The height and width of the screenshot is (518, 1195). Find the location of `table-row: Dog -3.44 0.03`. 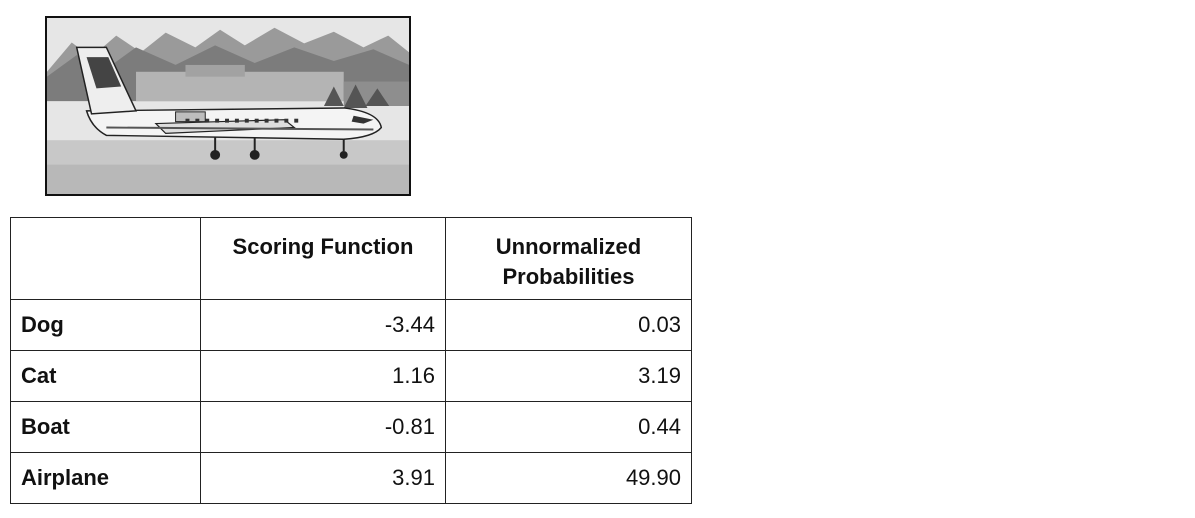

table-row: Dog -3.44 0.03 is located at coordinates (351, 325).